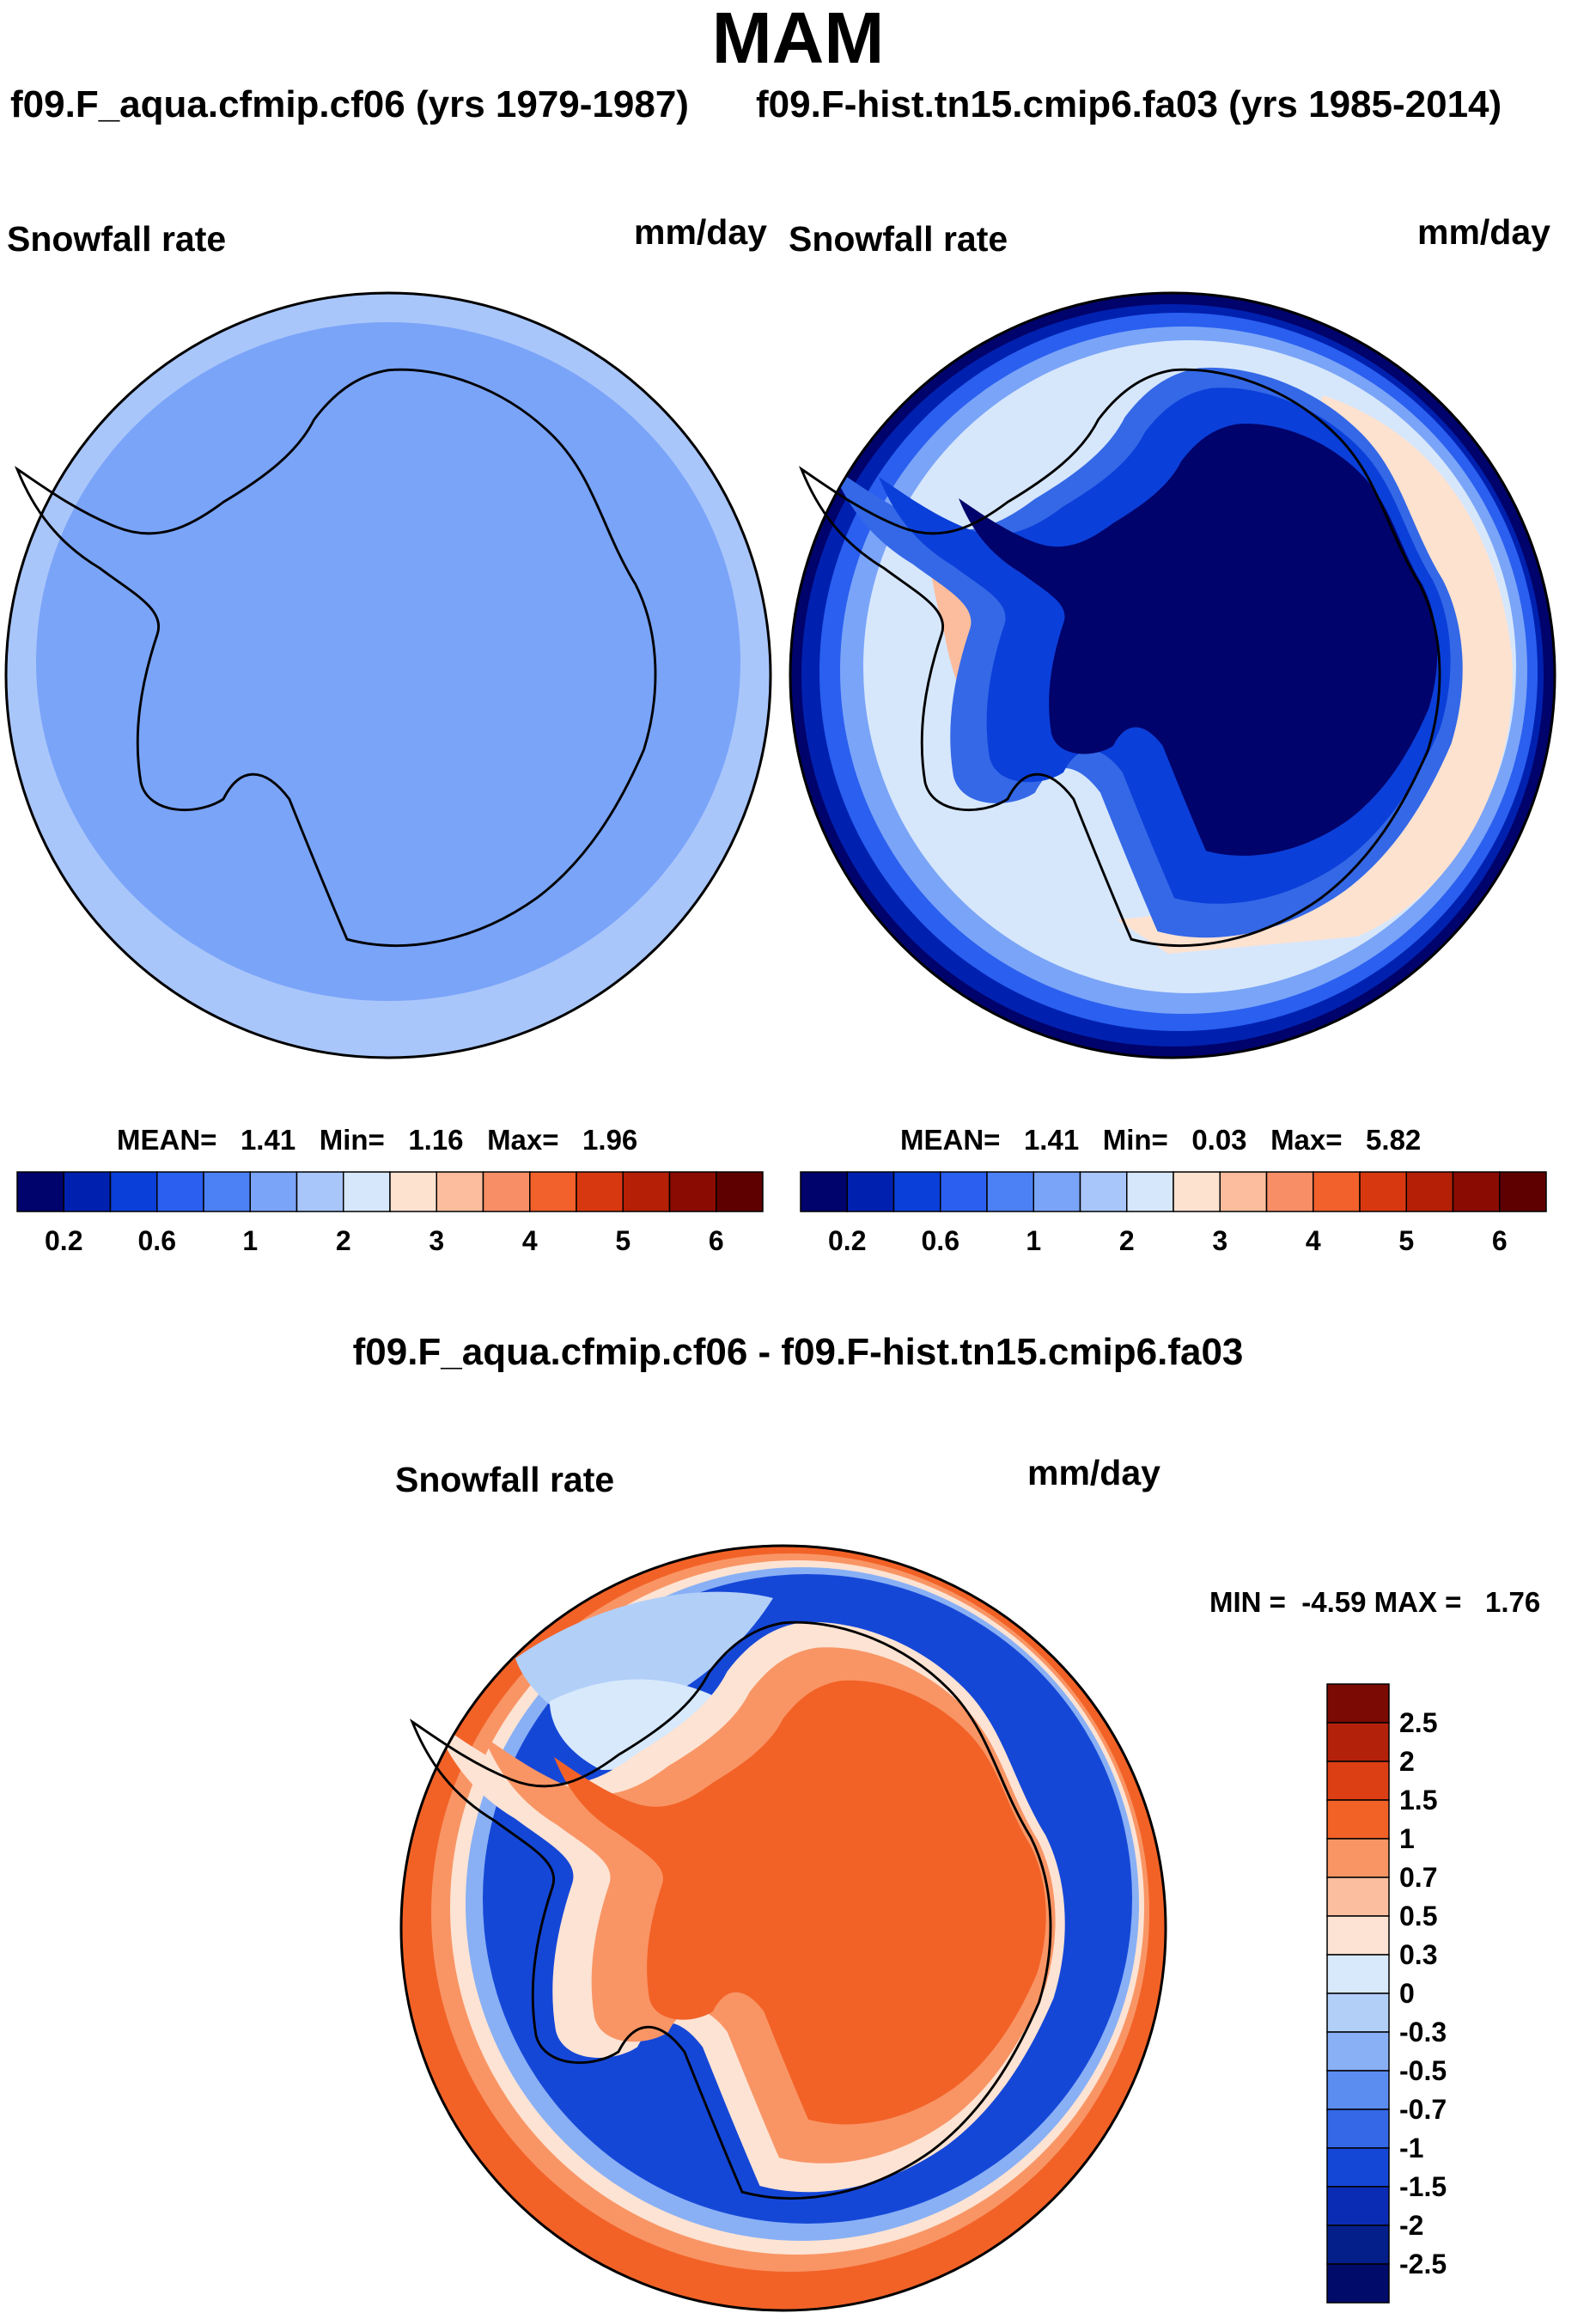 Image resolution: width=1596 pixels, height=2313 pixels. I want to click on right-mean-value: 1.41, so click(1051, 1140).